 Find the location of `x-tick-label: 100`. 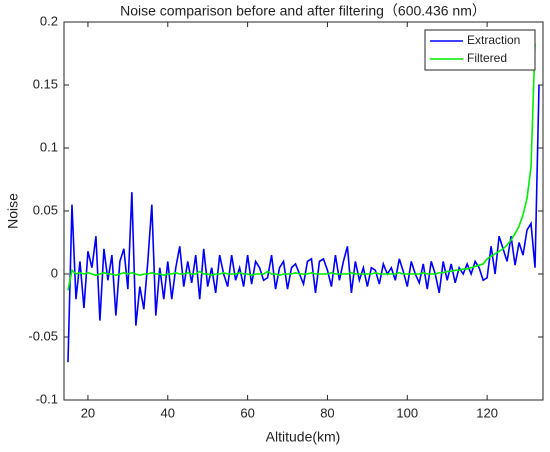

x-tick-label: 100 is located at coordinates (407, 412).